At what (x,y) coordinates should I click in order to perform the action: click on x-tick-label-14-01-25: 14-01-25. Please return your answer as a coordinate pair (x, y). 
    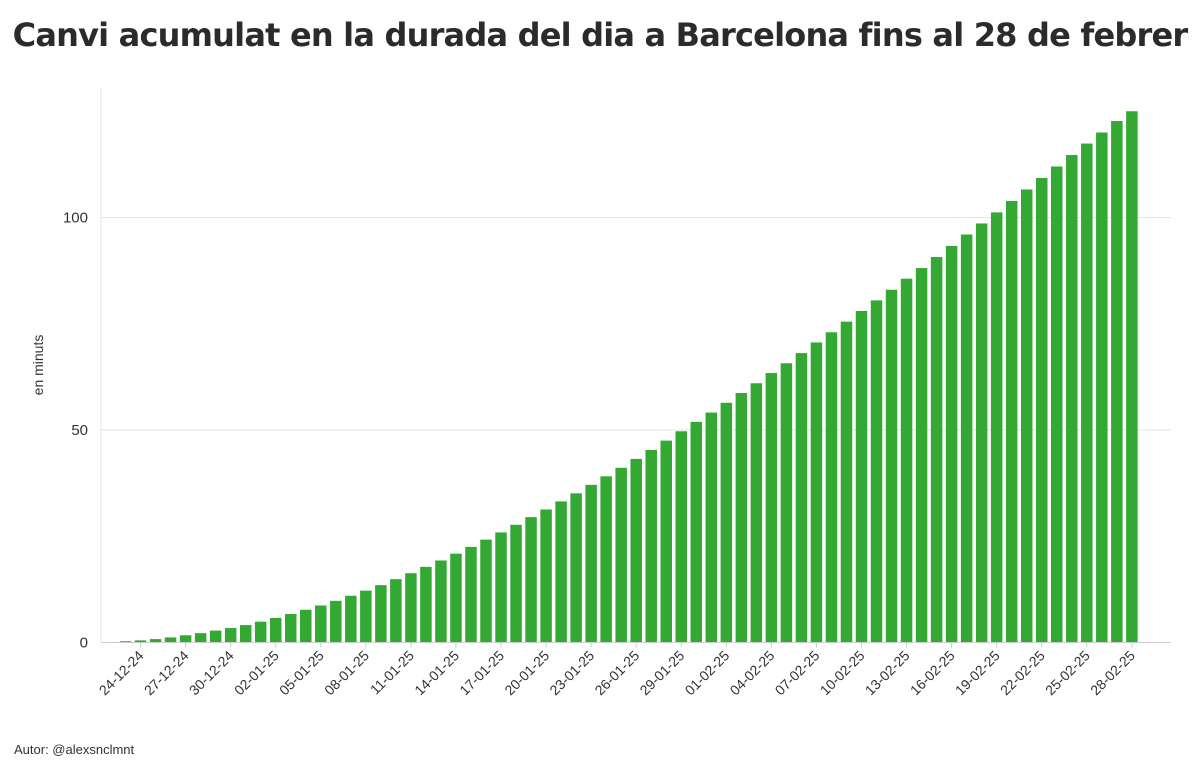
    Looking at the image, I should click on (436, 672).